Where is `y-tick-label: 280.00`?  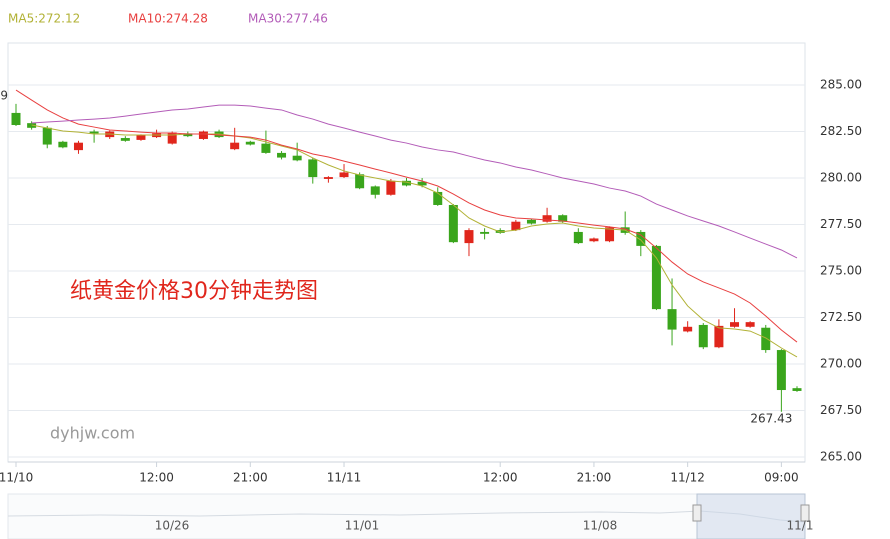 y-tick-label: 280.00 is located at coordinates (841, 178).